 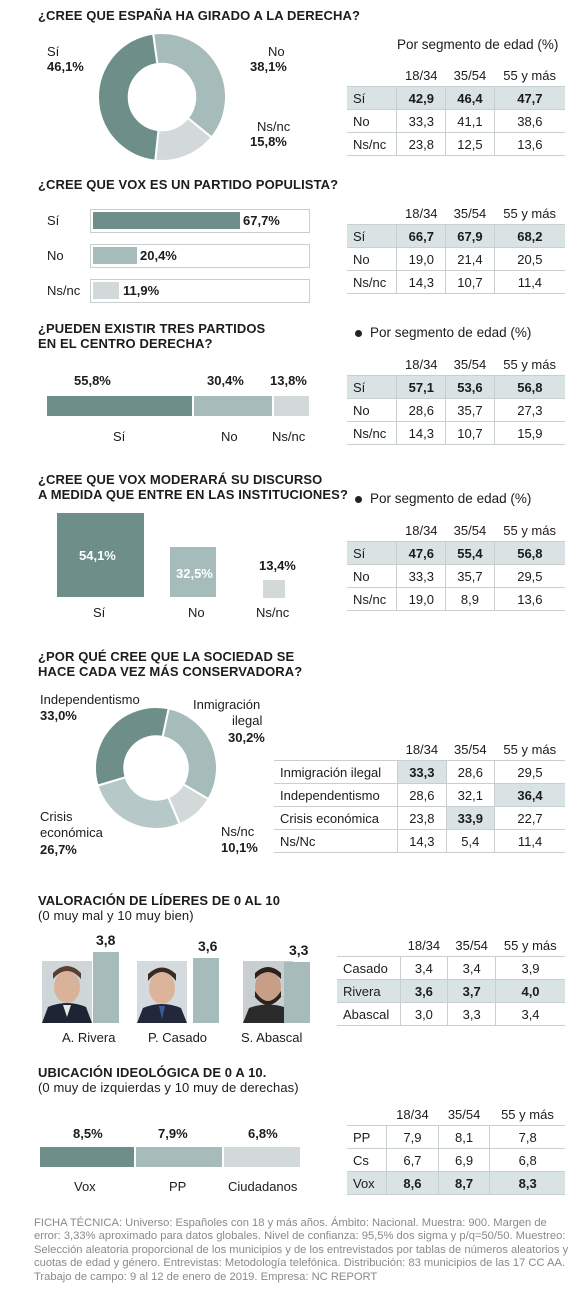 What do you see at coordinates (470, 795) in the screenshot?
I see `table-cell: 32,1` at bounding box center [470, 795].